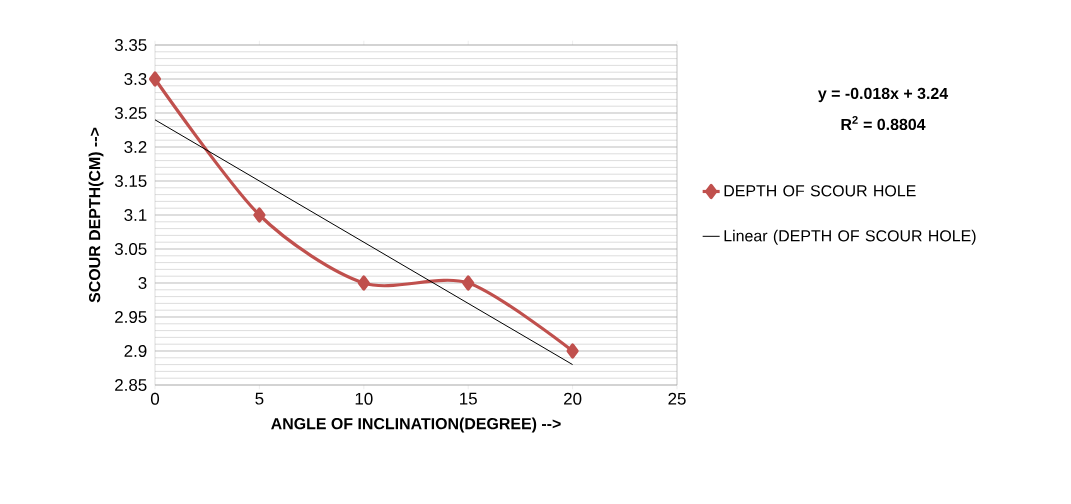 Image resolution: width=1071 pixels, height=504 pixels. What do you see at coordinates (135, 351) in the screenshot?
I see `y-tick-label: 2.9` at bounding box center [135, 351].